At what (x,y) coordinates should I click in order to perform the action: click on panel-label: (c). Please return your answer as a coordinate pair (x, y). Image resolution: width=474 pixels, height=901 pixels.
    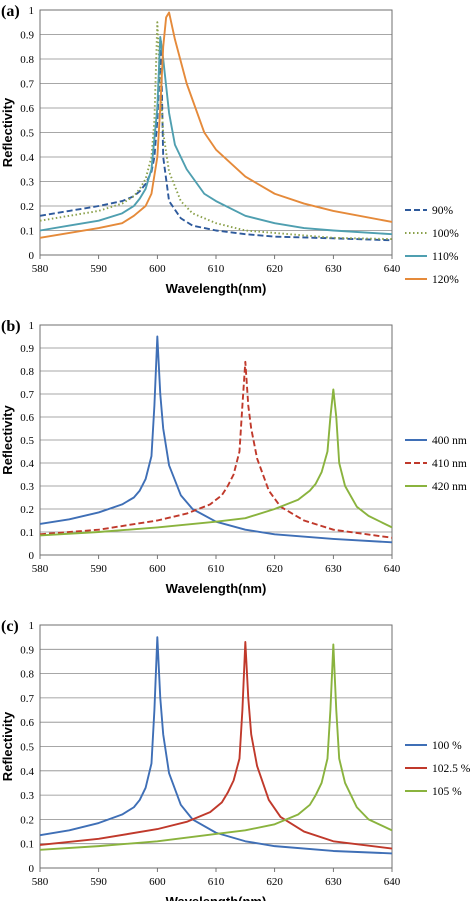
    Looking at the image, I should click on (10, 626).